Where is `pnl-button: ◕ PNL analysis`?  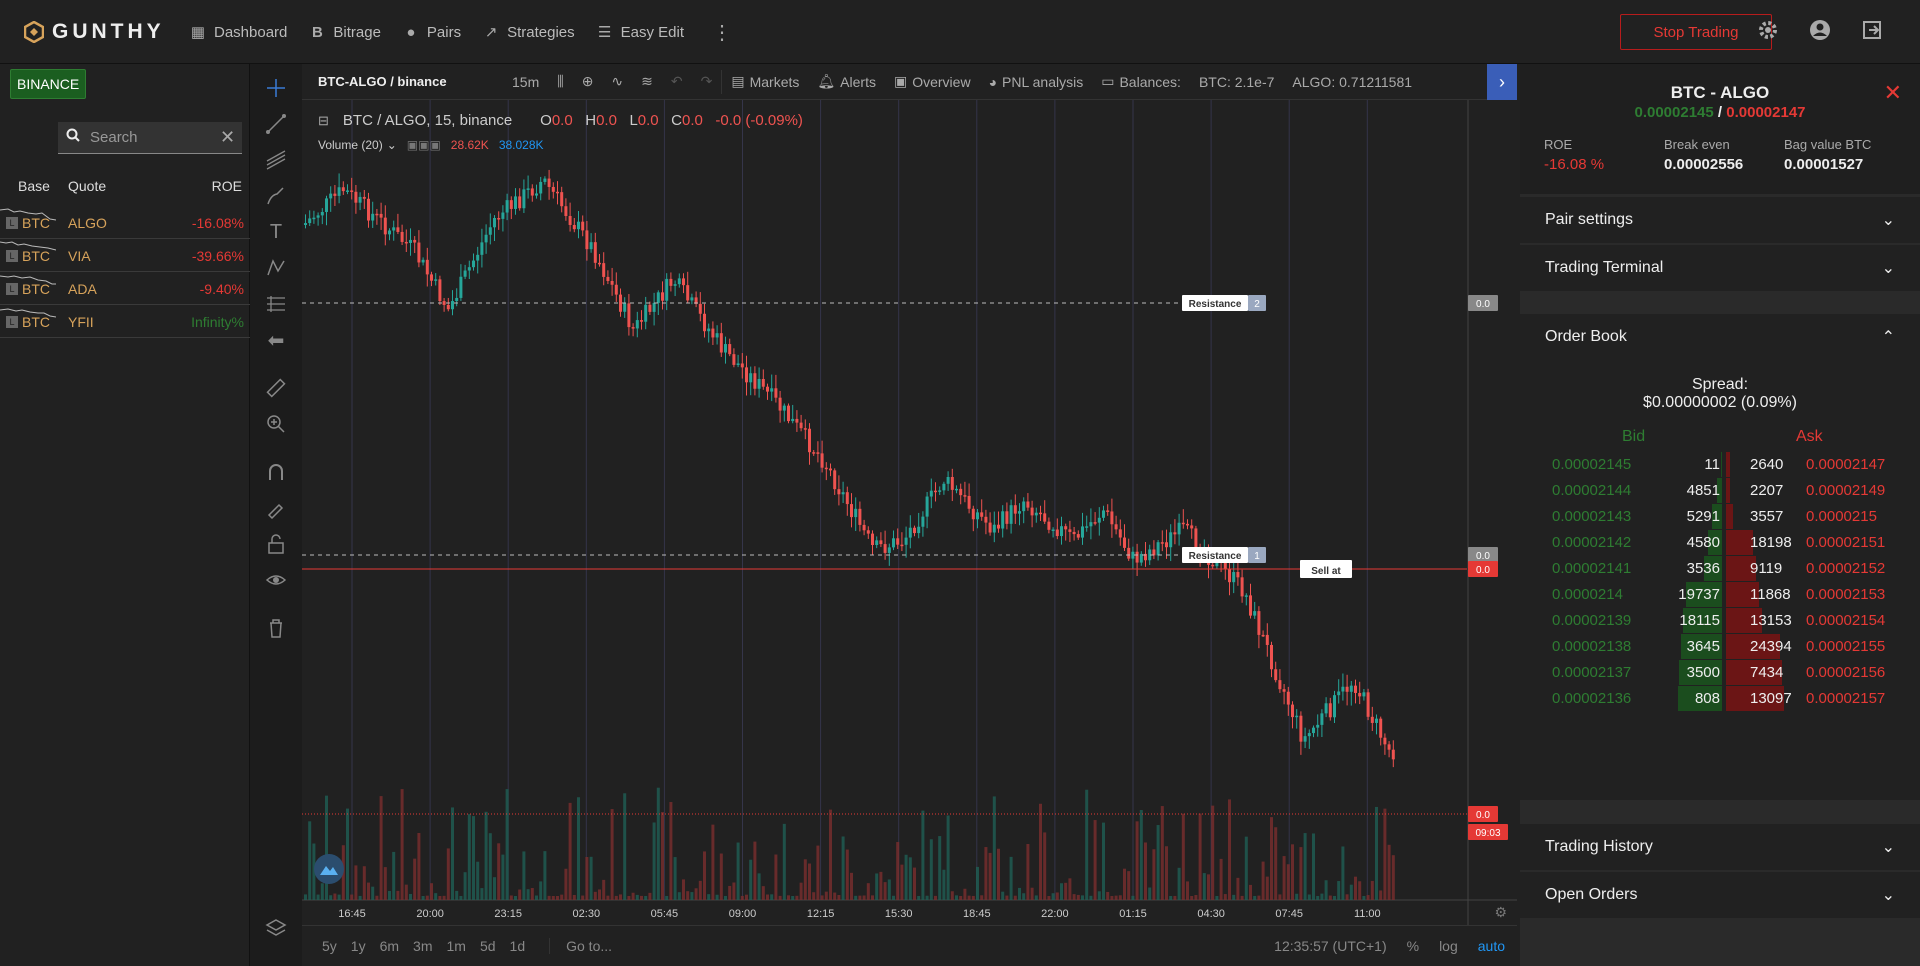
pnl-button: ◕ PNL analysis is located at coordinates (1036, 82).